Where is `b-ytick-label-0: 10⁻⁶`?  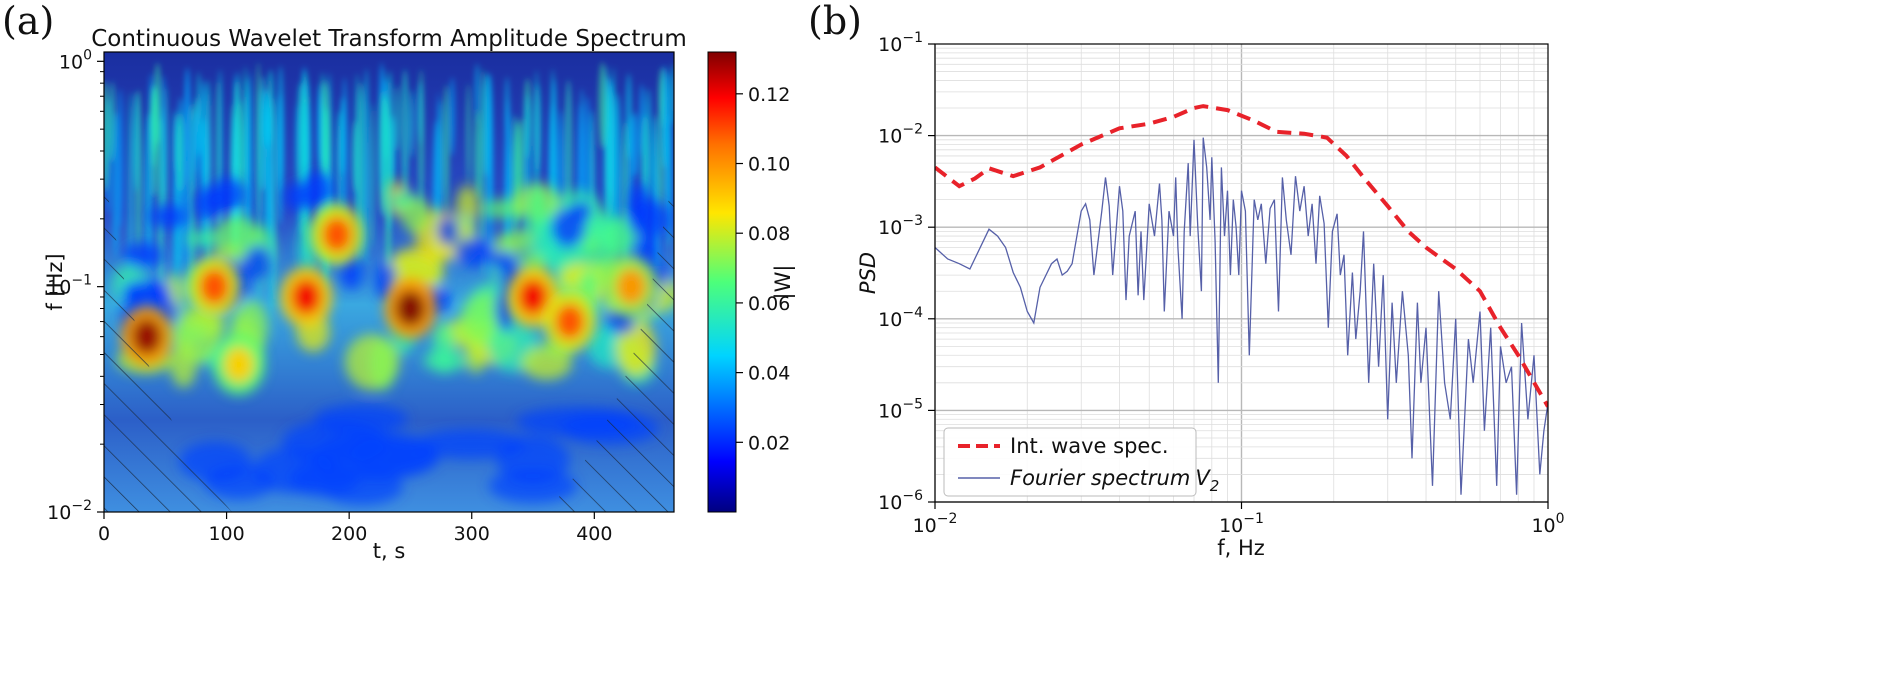 b-ytick-label-0: 10⁻⁶ is located at coordinates (900, 501).